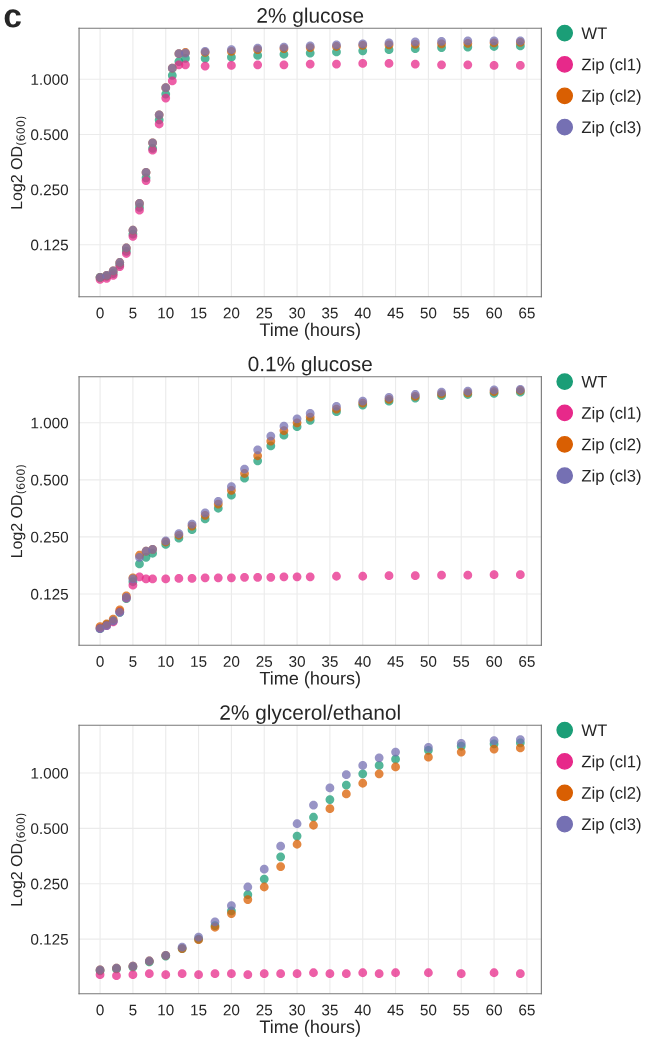  I want to click on chart-title: 2% glycerol/ethanol, so click(310, 714).